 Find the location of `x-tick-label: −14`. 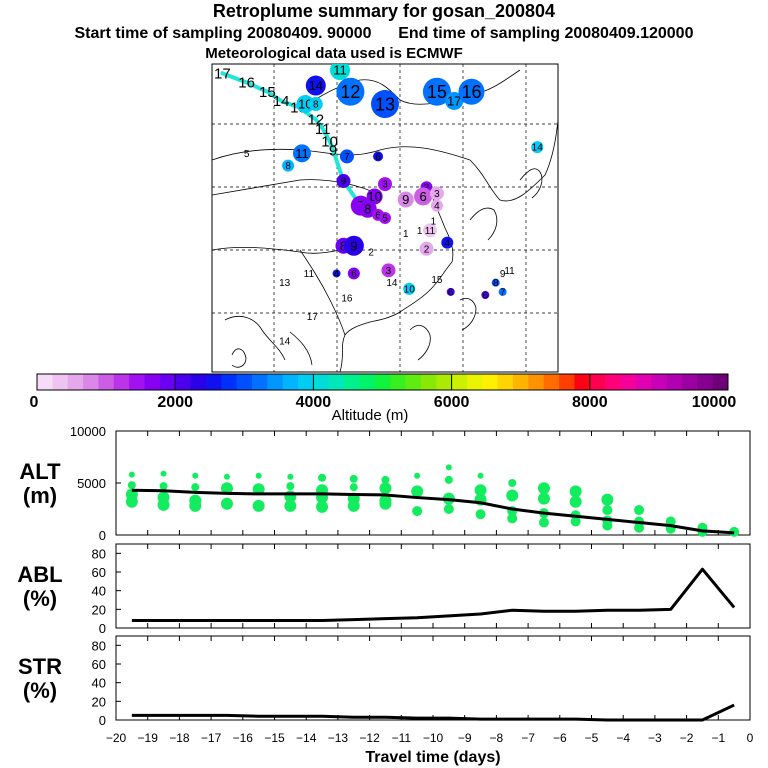

x-tick-label: −14 is located at coordinates (306, 738).